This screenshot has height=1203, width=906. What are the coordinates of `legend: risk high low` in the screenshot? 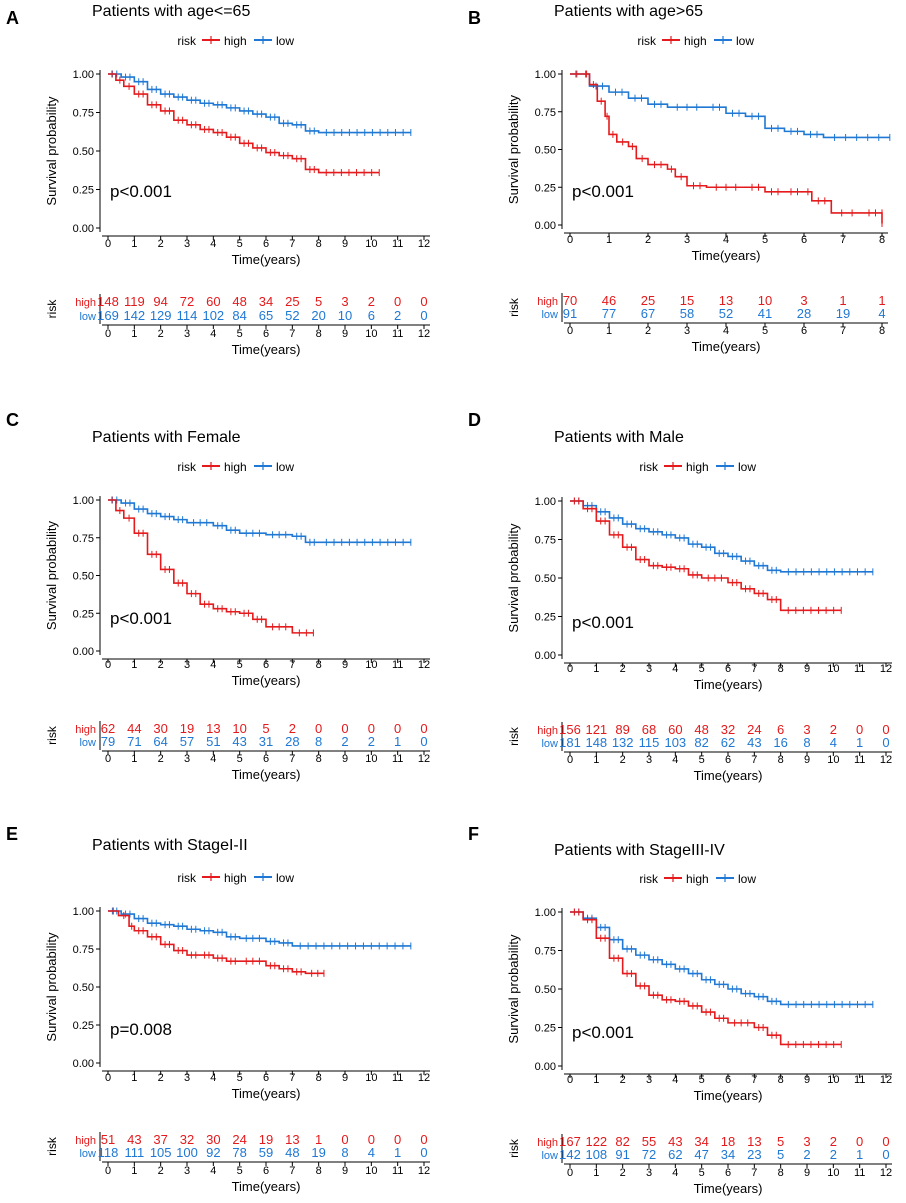 It's located at (235, 467).